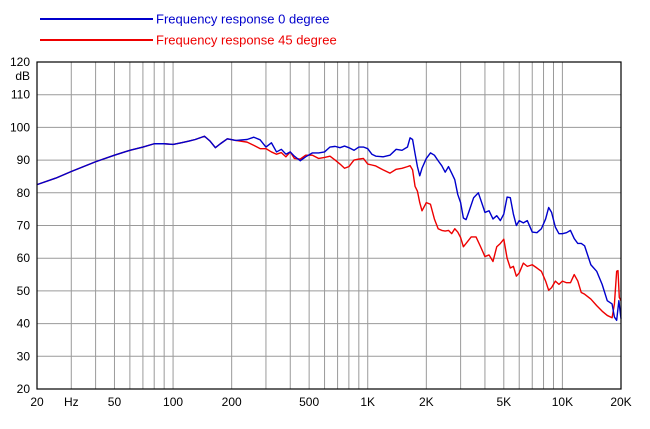 This screenshot has width=650, height=429. I want to click on y-tick-label: 110, so click(20, 95).